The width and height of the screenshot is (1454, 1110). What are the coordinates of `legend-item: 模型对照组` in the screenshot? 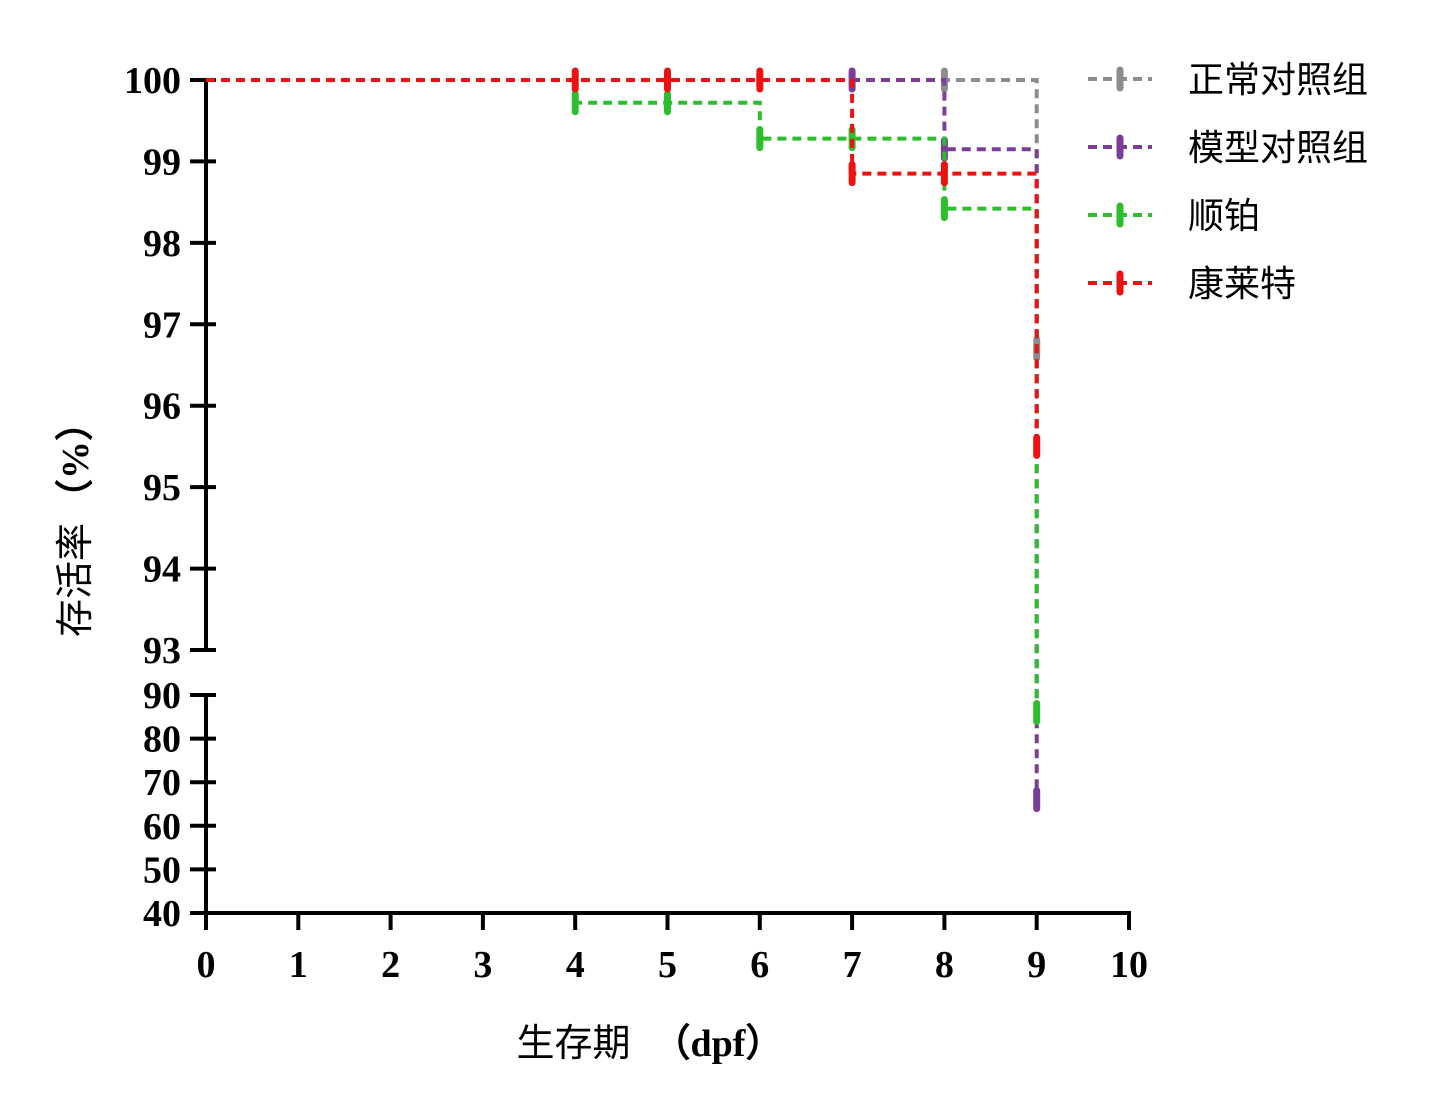 It's located at (1228, 148).